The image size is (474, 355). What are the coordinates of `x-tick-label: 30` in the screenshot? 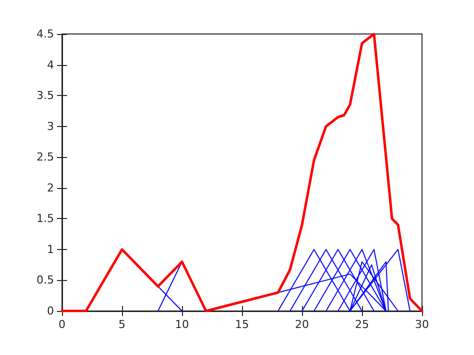 It's located at (422, 324).